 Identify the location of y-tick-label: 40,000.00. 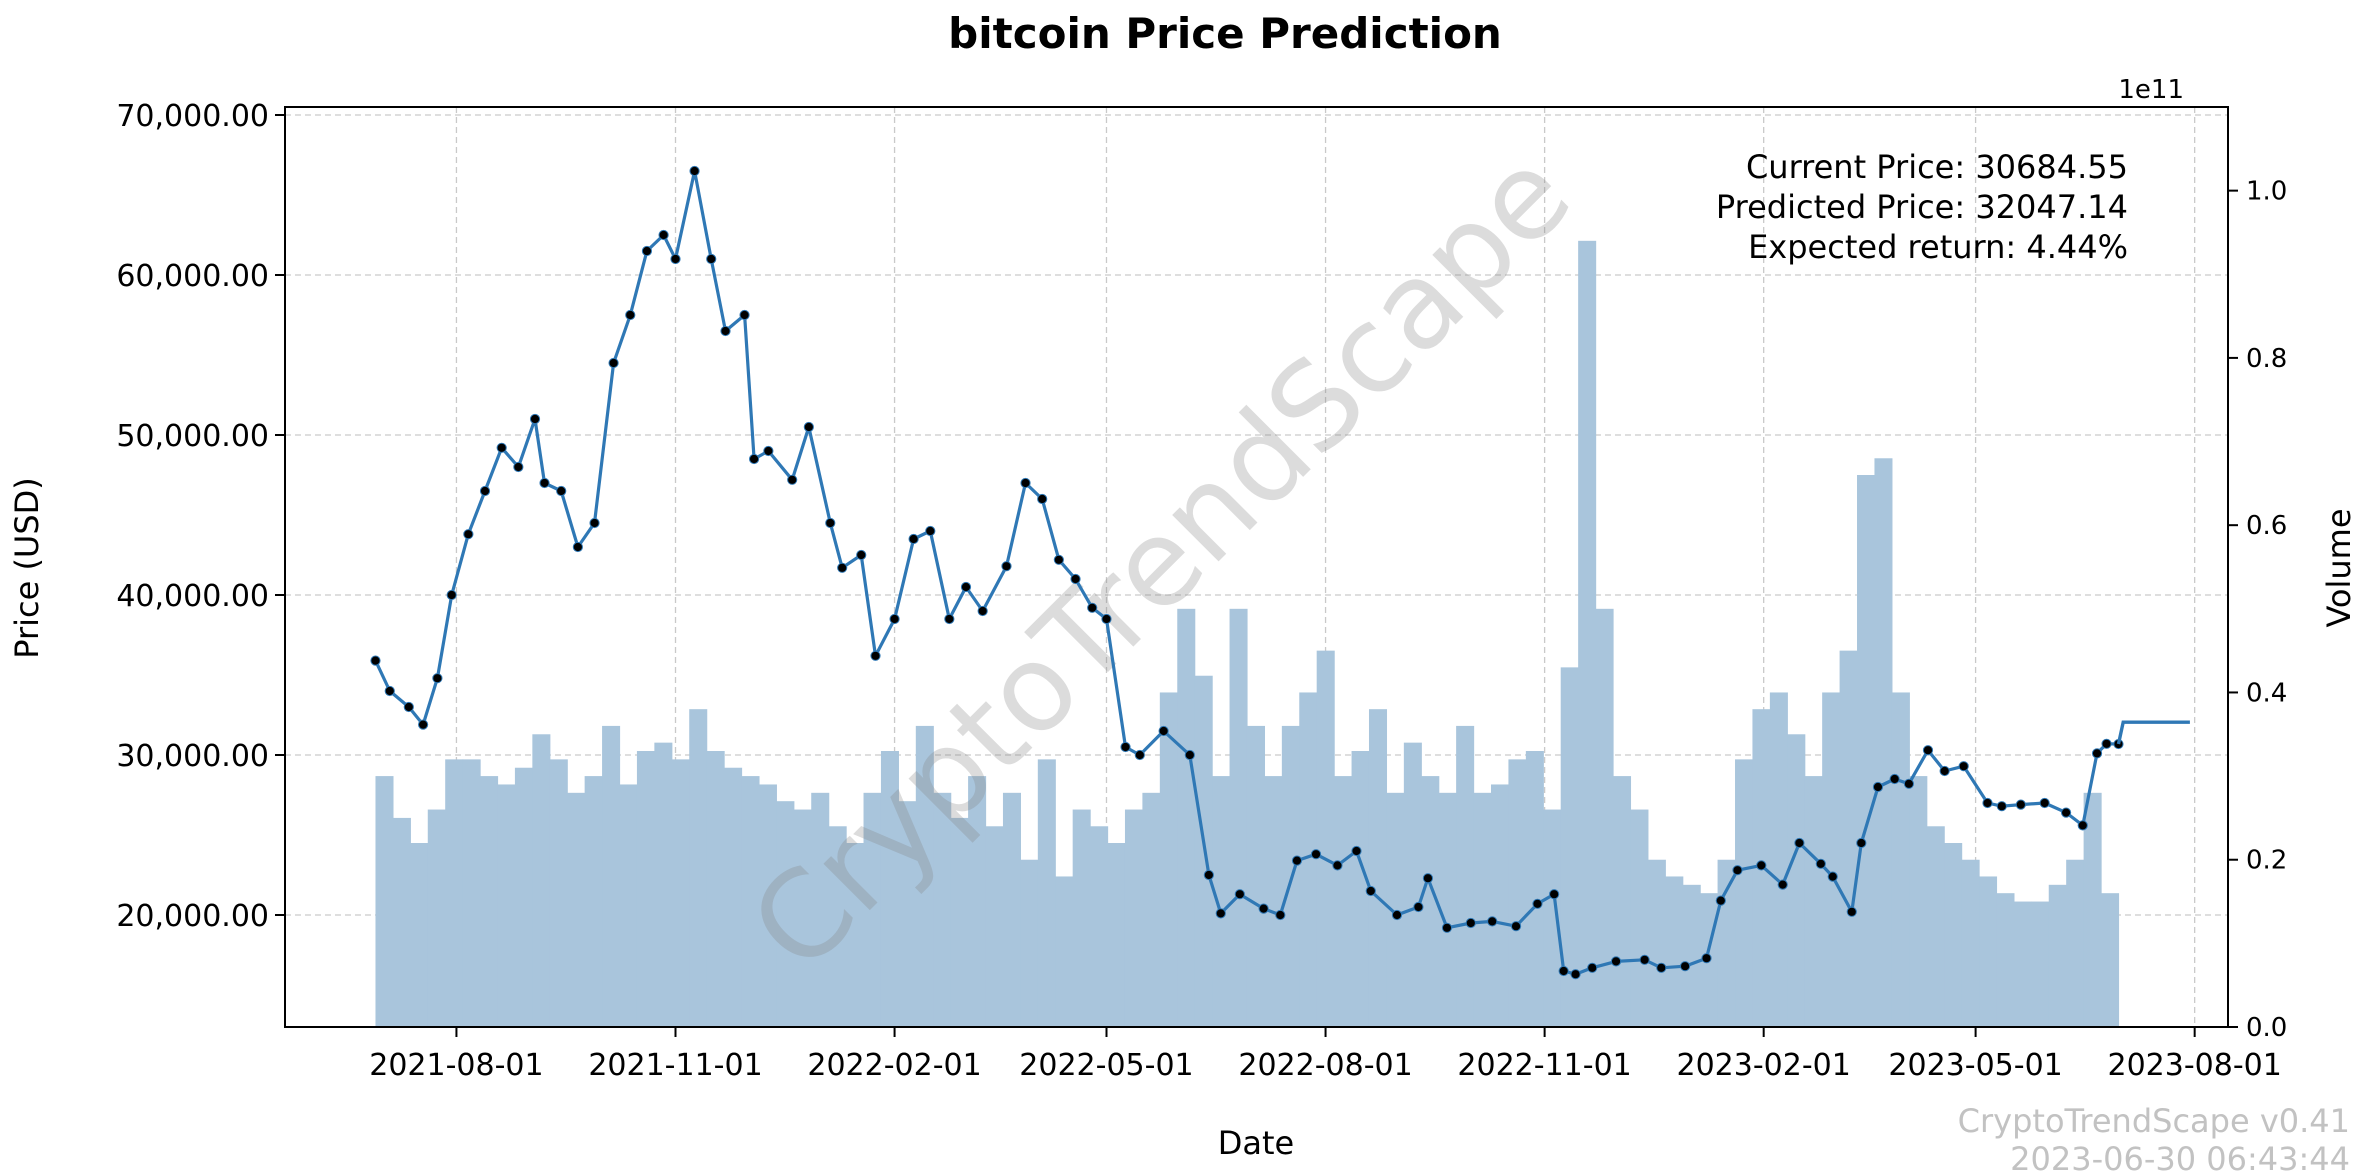
(192, 596).